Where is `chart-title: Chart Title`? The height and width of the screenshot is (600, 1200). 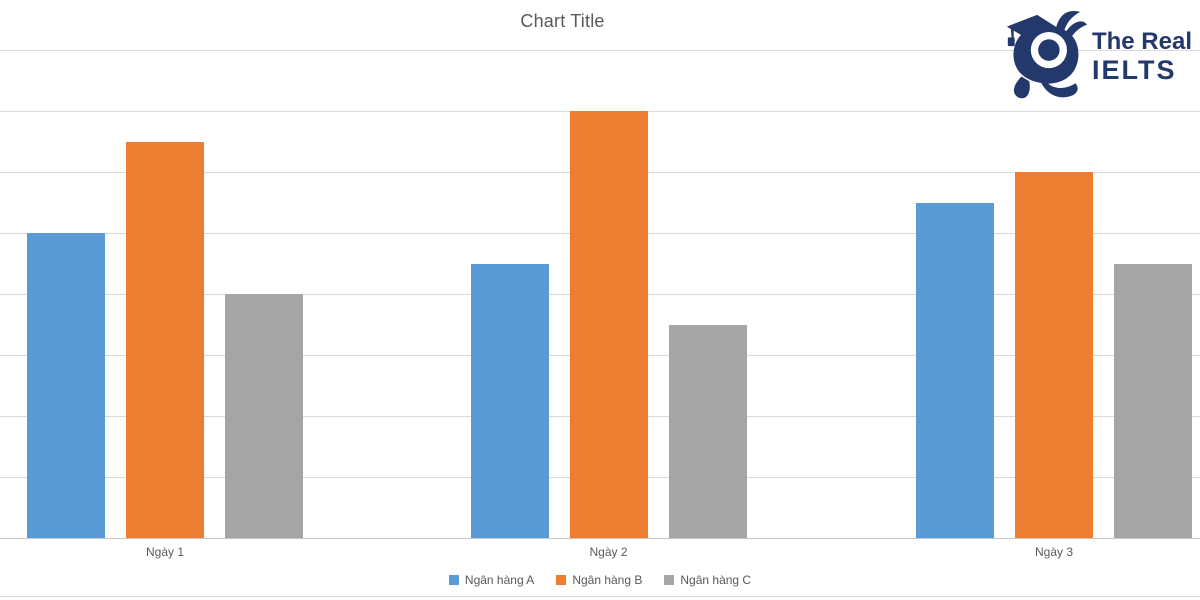
chart-title: Chart Title is located at coordinates (562, 21).